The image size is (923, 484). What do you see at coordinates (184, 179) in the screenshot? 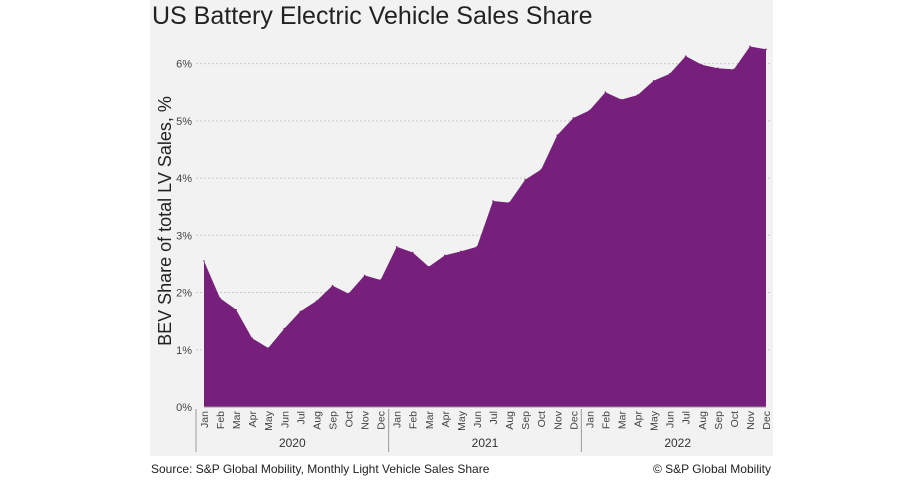
I see `y-tick-label: 4%` at bounding box center [184, 179].